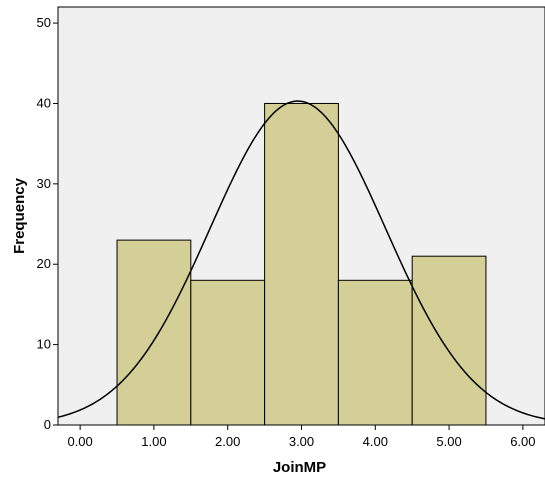 The image size is (545, 481). I want to click on x-tick-label: 0.00, so click(79, 441).